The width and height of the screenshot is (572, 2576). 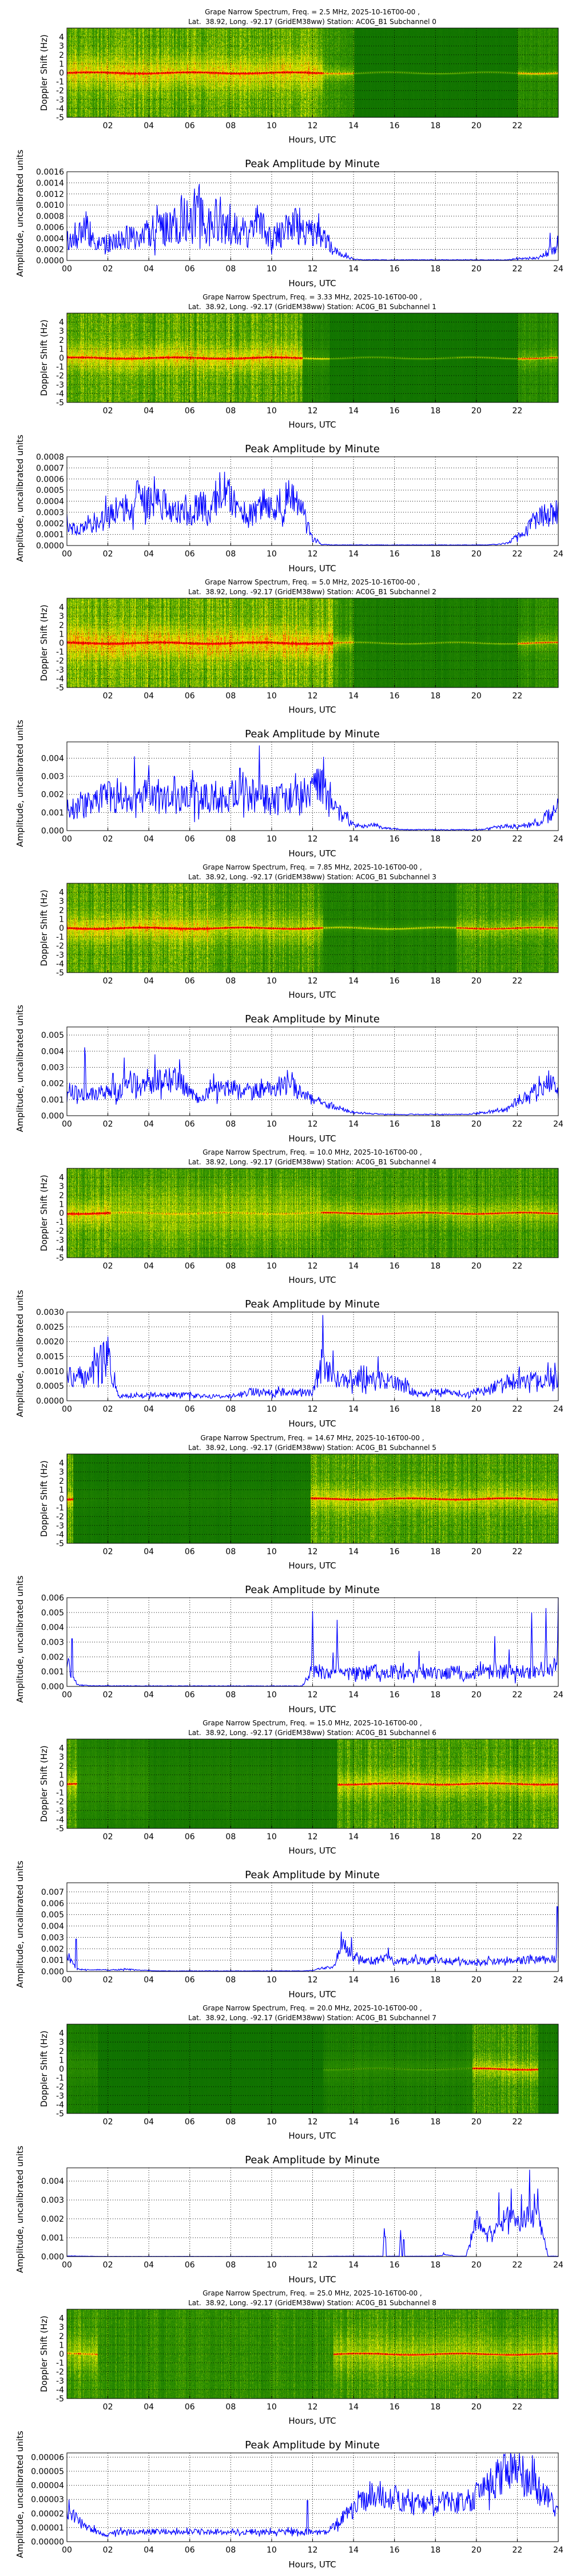 I want to click on y-tick-label: 0.0012, so click(x=50, y=194).